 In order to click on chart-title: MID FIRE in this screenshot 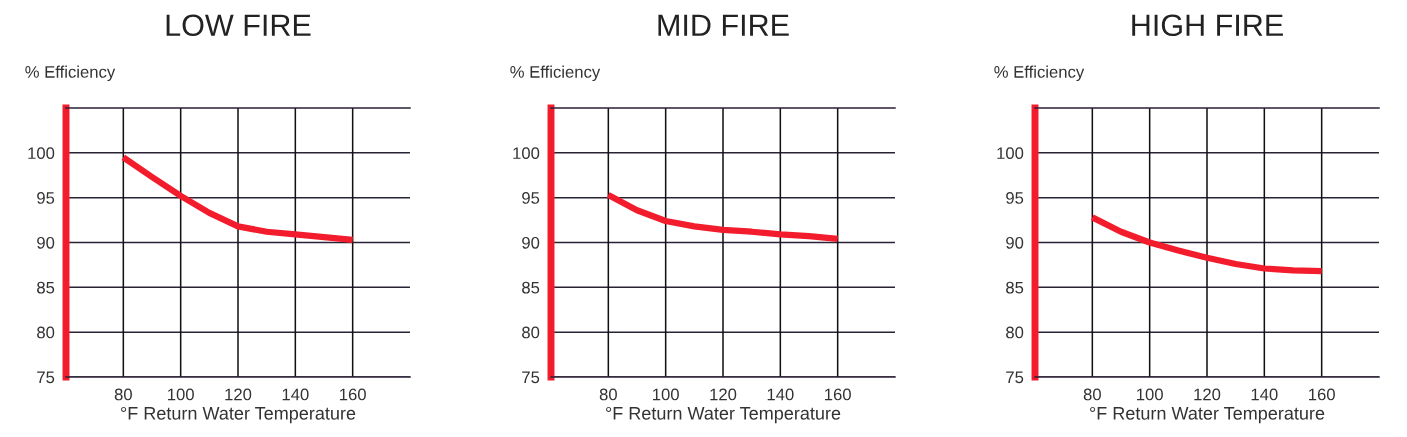, I will do `click(723, 25)`.